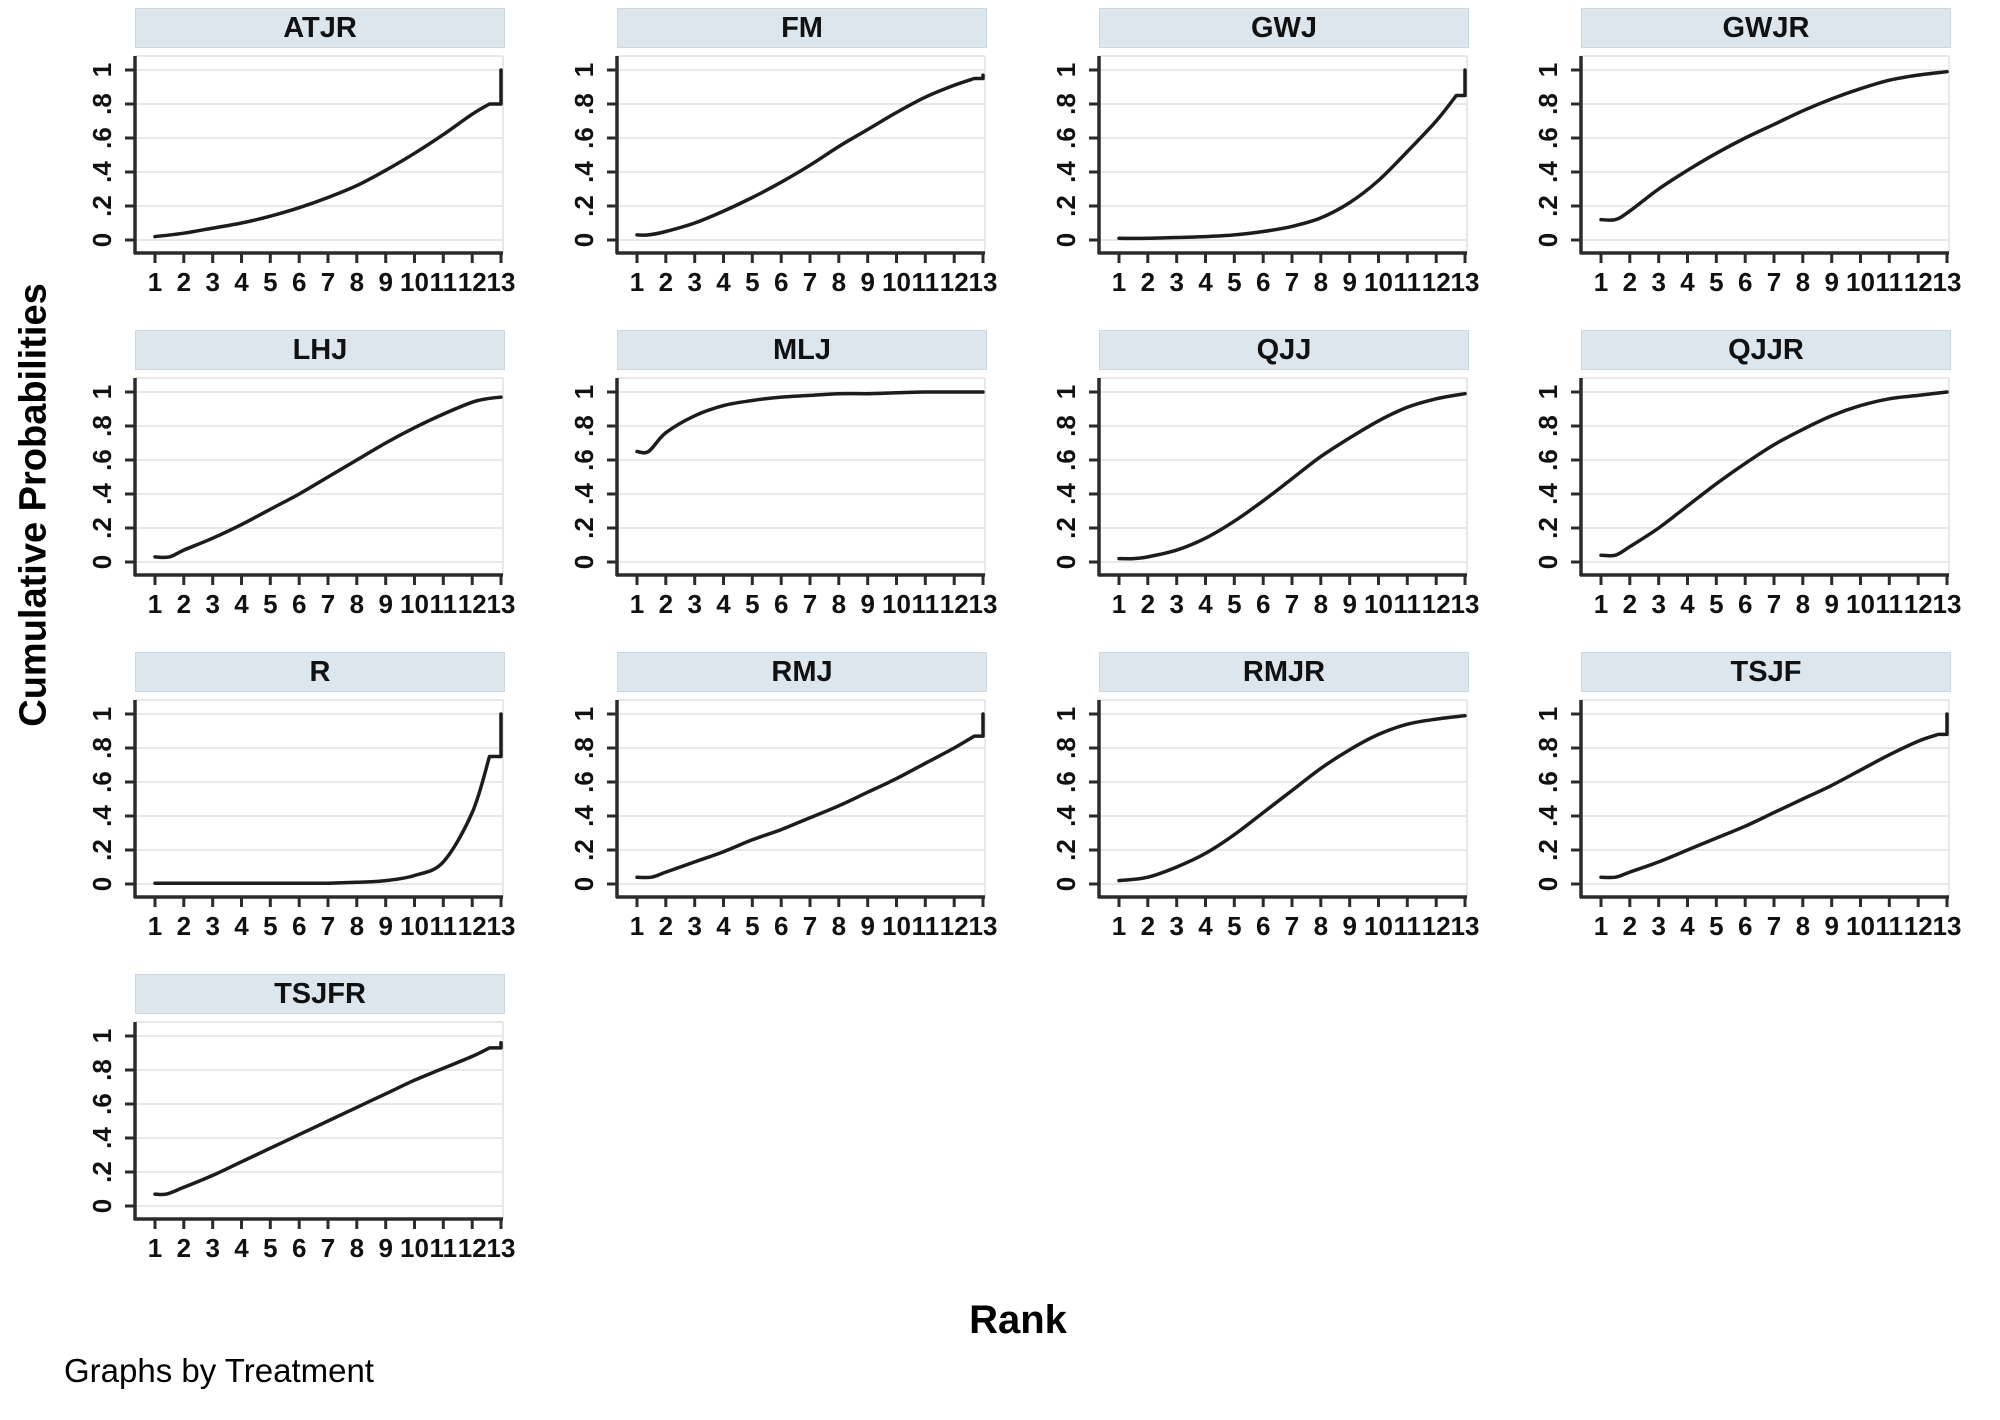  Describe the element at coordinates (320, 672) in the screenshot. I see `panel-title: R` at that location.